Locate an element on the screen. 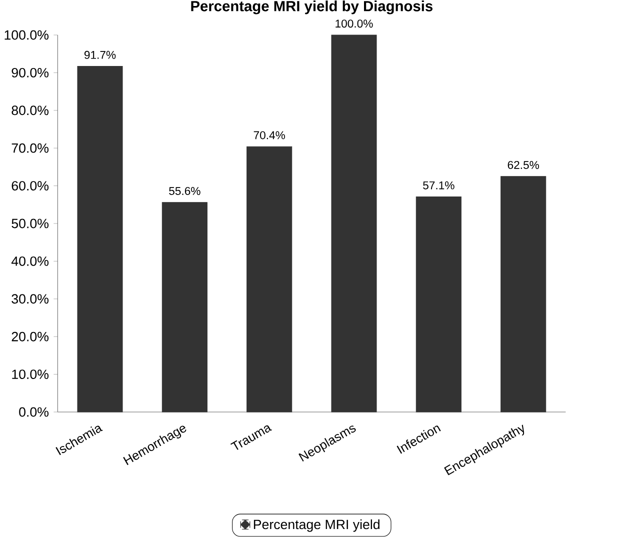  y-tick-label: 20.0% is located at coordinates (30, 337).